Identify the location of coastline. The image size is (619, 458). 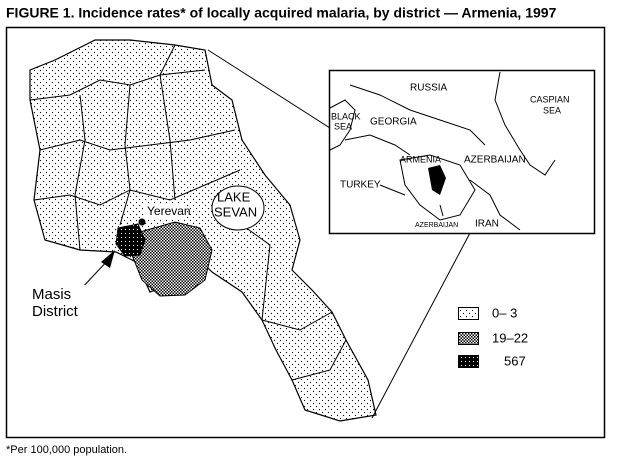
(342, 125).